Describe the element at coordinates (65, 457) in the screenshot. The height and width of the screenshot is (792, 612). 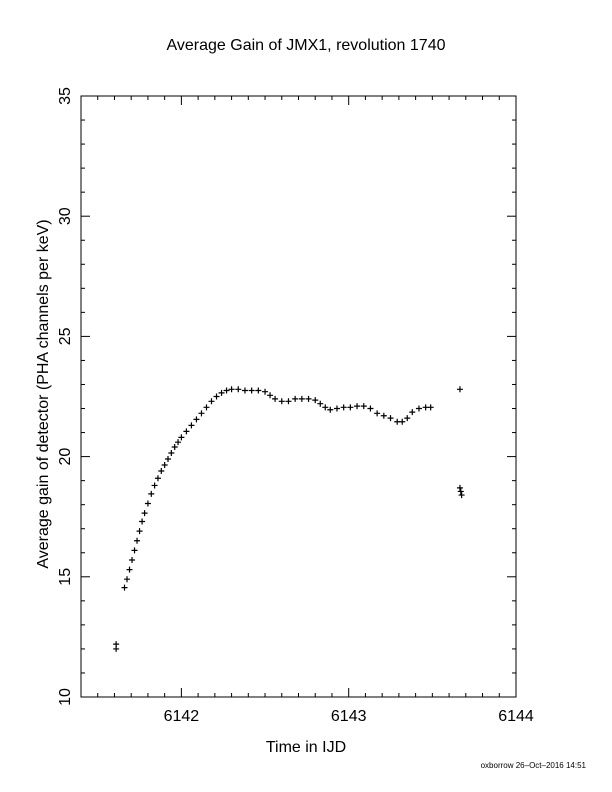
I see `y-tick-label: 20` at that location.